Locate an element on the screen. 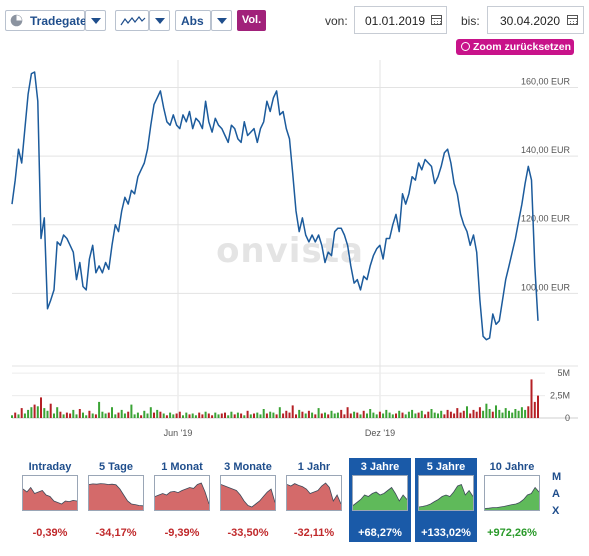 The image size is (589, 556). period-sparkline is located at coordinates (314, 493).